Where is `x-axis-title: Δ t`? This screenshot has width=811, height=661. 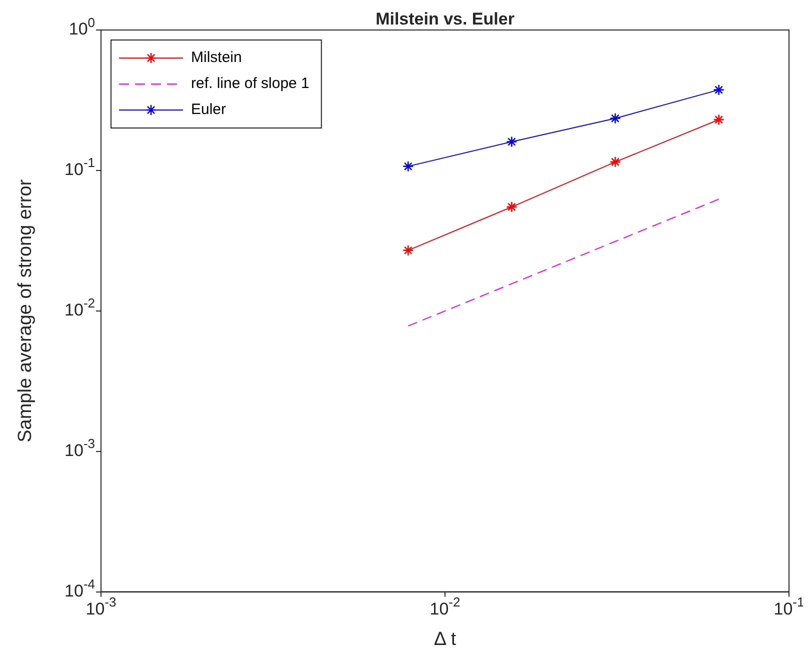 x-axis-title: Δ t is located at coordinates (445, 639).